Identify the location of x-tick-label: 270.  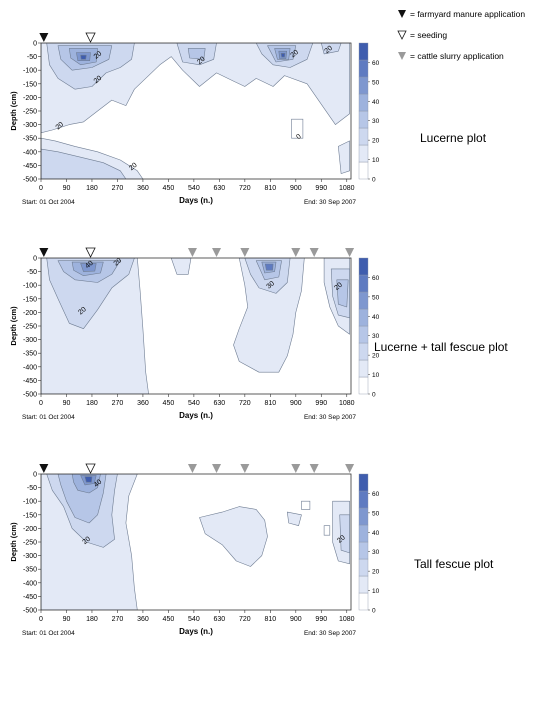
(118, 188).